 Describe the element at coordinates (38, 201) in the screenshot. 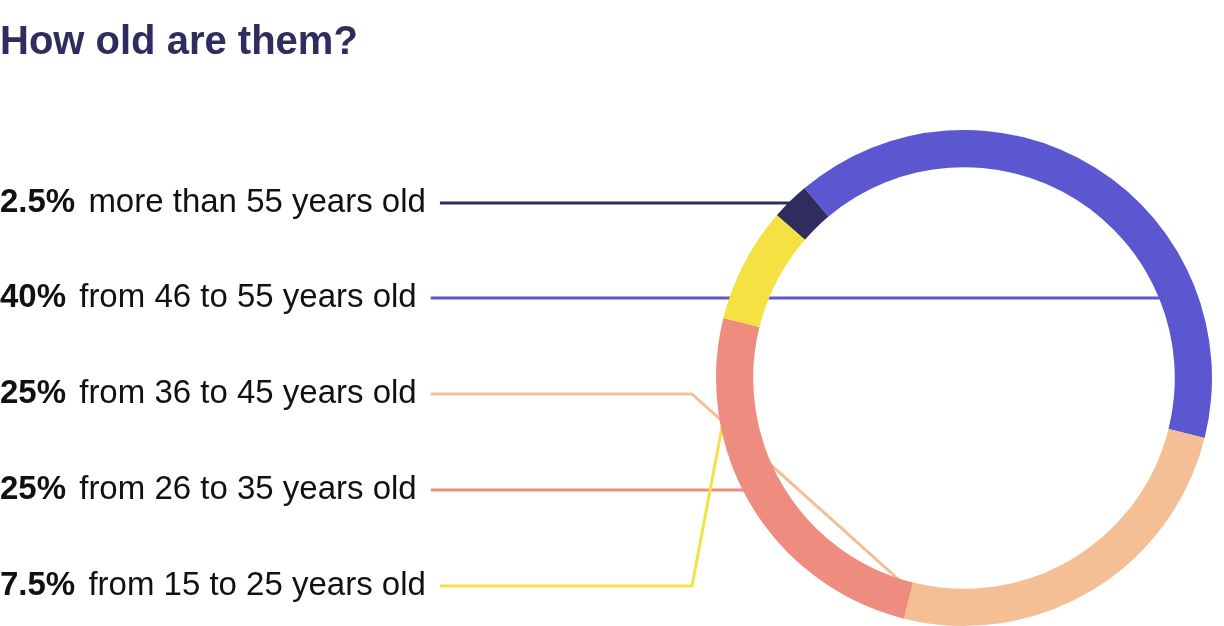

I see `data-label: 2.5%` at that location.